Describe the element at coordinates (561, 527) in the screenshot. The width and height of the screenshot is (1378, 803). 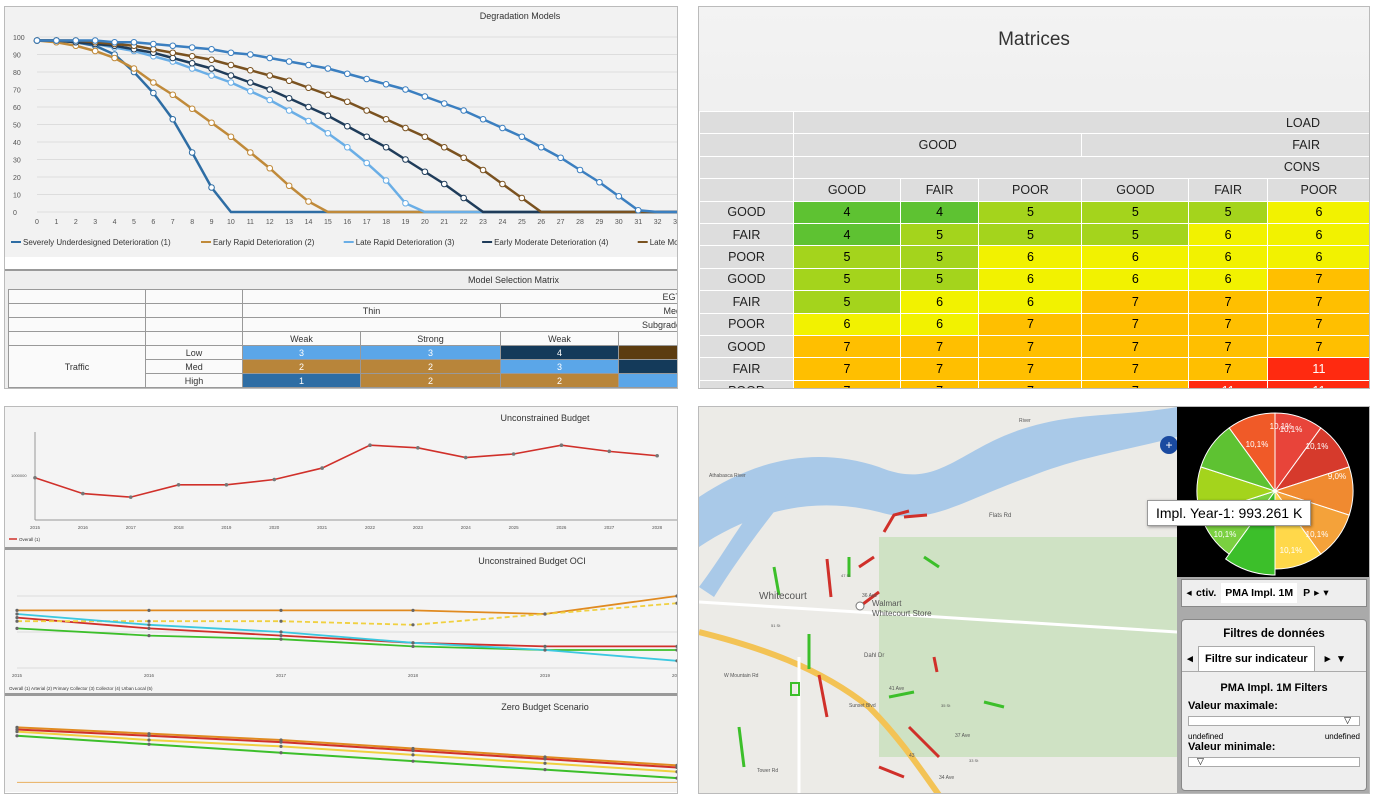
I see `x-tick-label: 2026` at that location.